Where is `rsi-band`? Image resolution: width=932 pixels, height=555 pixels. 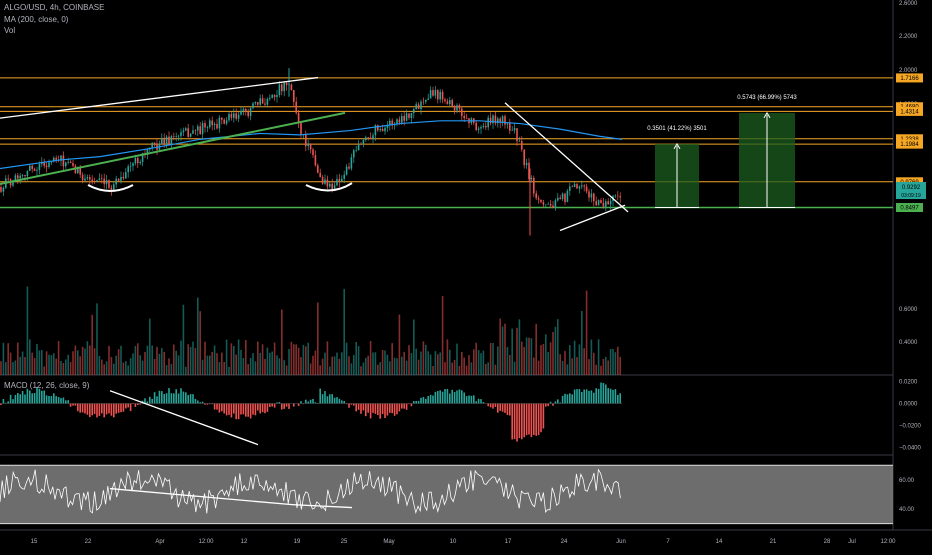 rsi-band is located at coordinates (446, 494).